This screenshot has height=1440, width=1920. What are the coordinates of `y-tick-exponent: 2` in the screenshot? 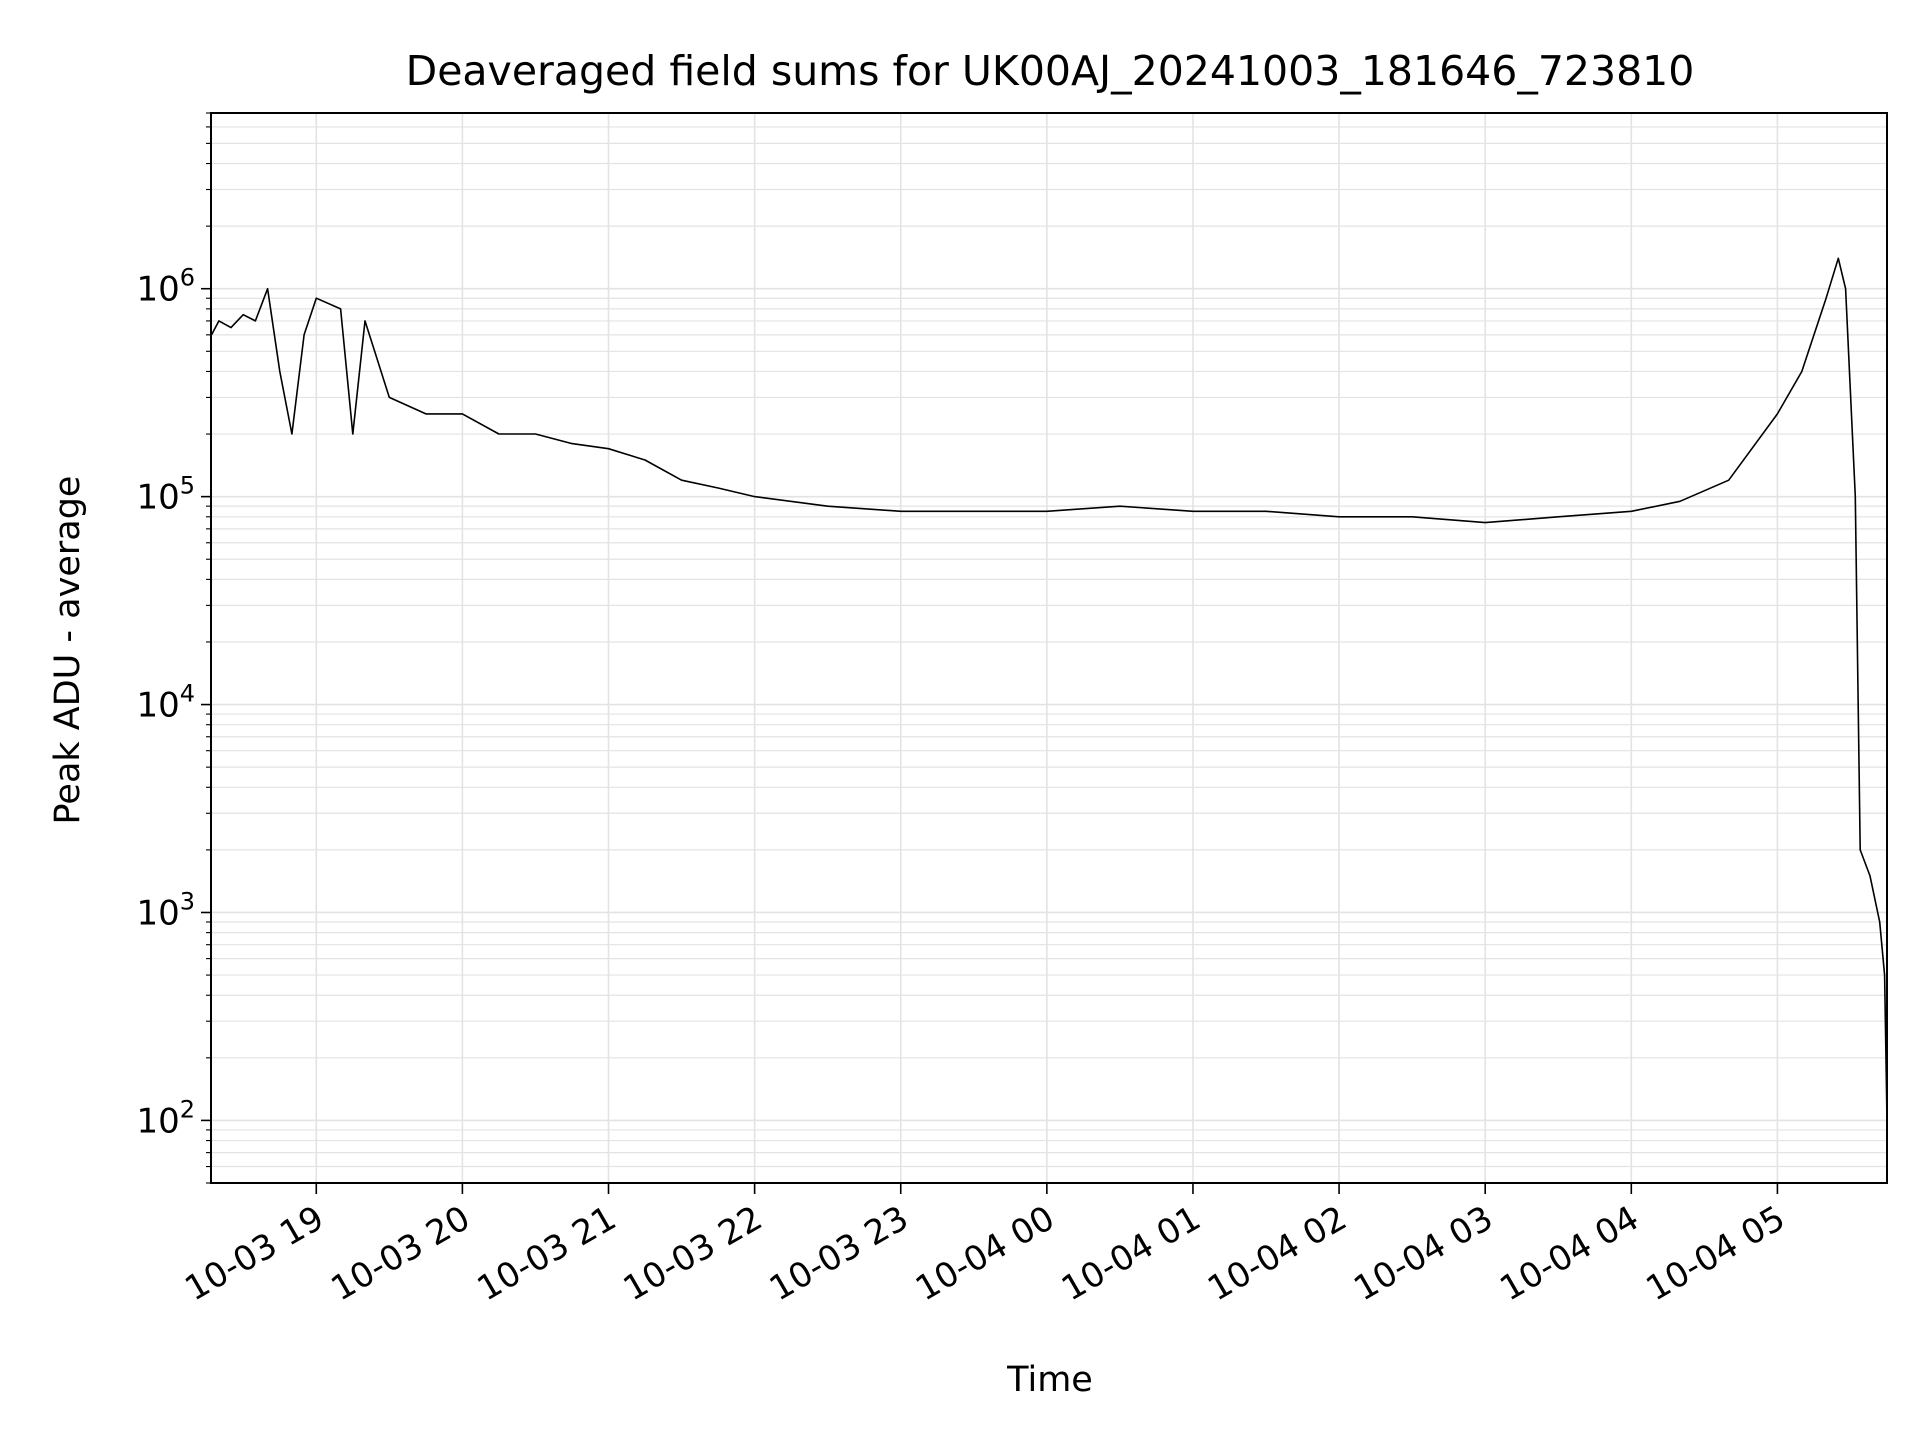 It's located at (187, 1109).